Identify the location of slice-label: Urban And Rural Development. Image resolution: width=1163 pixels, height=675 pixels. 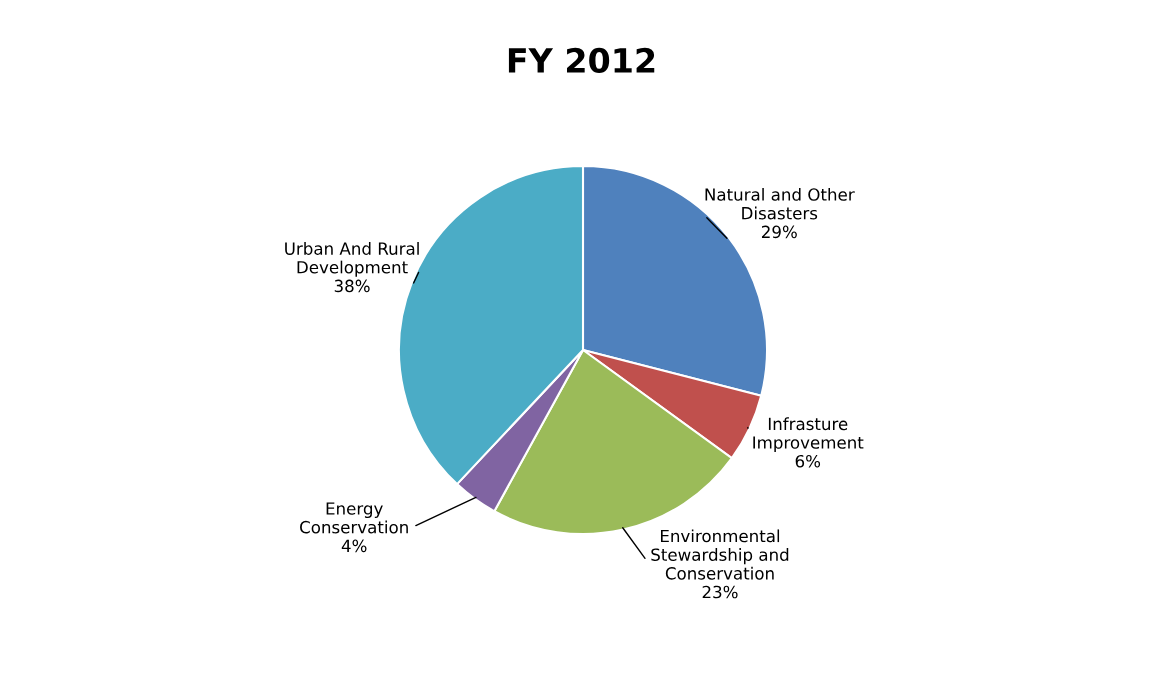
(352, 259).